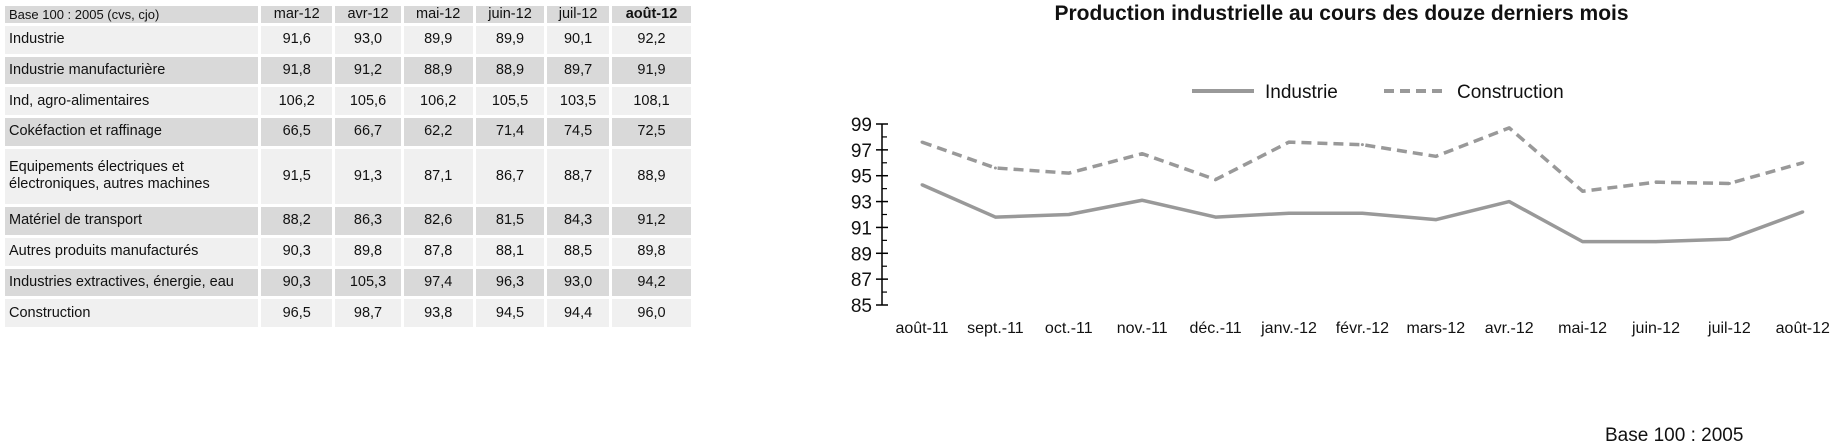 Image resolution: width=1843 pixels, height=447 pixels. I want to click on x-tick-label: juin-12, so click(1655, 328).